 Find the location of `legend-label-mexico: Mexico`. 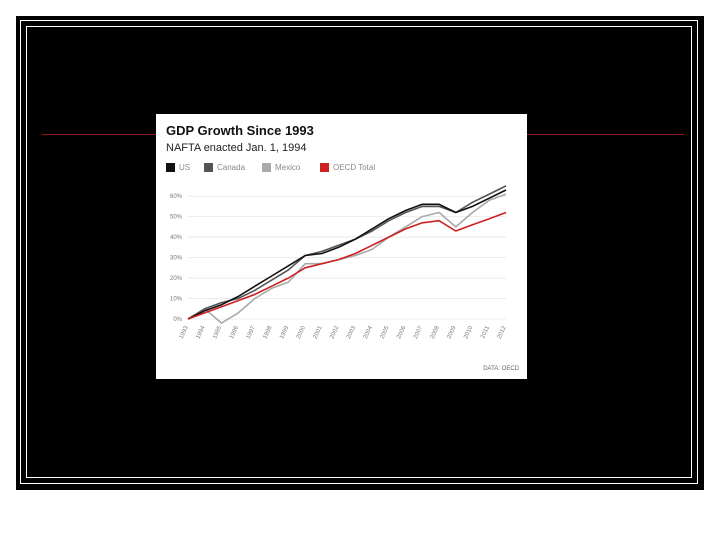

legend-label-mexico: Mexico is located at coordinates (288, 167).